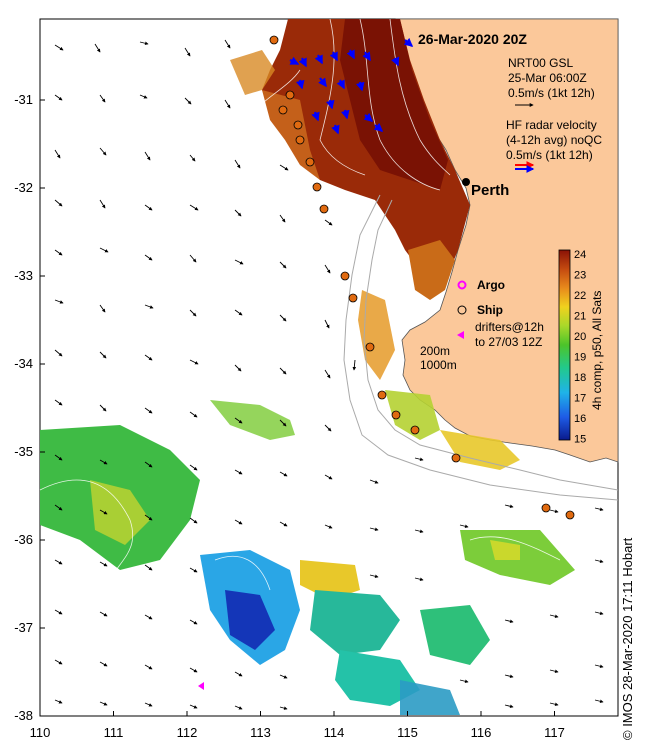  Describe the element at coordinates (466, 182) in the screenshot. I see `perth-marker` at that location.